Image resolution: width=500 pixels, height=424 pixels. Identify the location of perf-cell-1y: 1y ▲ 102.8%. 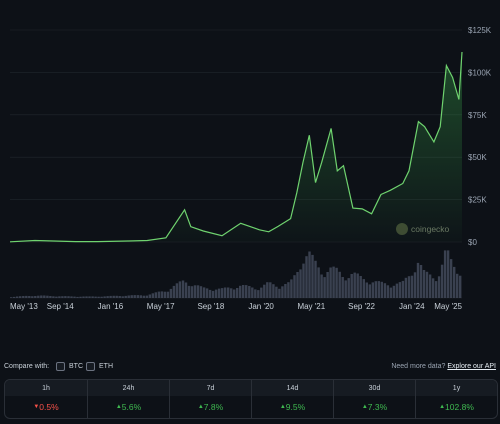
(456, 399).